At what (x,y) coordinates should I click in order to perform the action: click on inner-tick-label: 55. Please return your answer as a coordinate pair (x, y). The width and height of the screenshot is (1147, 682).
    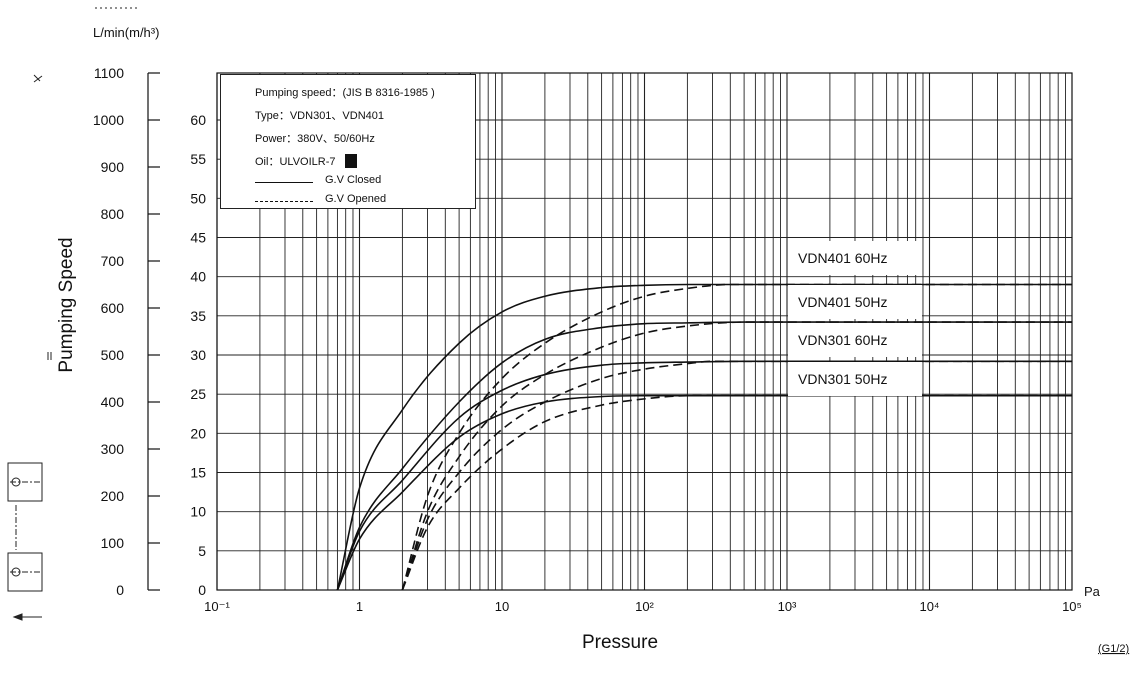
    Looking at the image, I should click on (198, 159).